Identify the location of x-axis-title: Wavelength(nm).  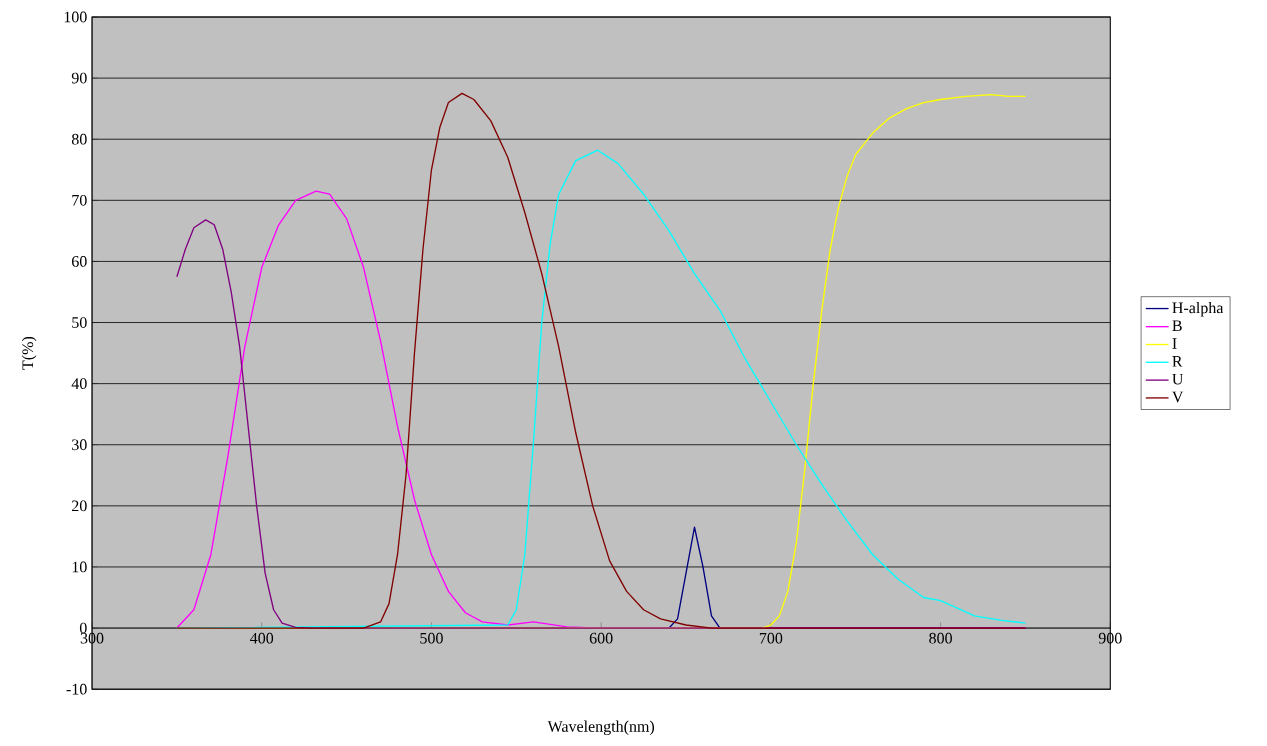
(601, 728).